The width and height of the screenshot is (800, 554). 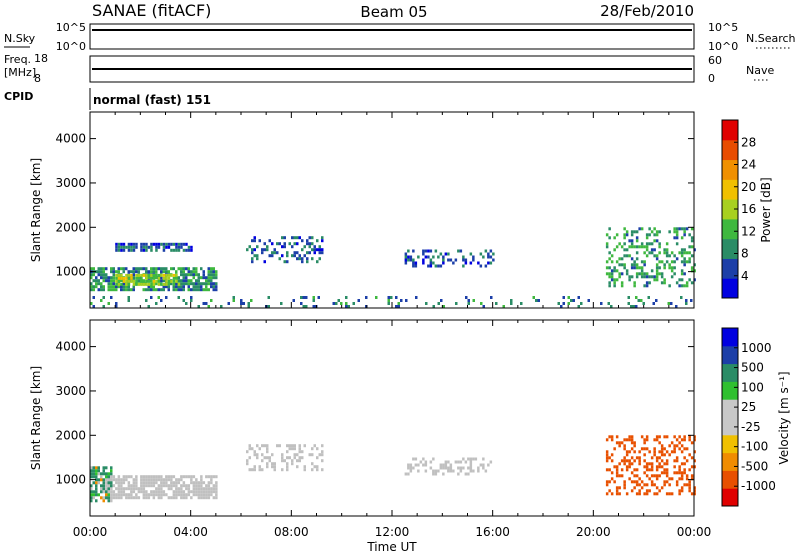 What do you see at coordinates (41, 58) in the screenshot?
I see `freq-tick-top: 18` at bounding box center [41, 58].